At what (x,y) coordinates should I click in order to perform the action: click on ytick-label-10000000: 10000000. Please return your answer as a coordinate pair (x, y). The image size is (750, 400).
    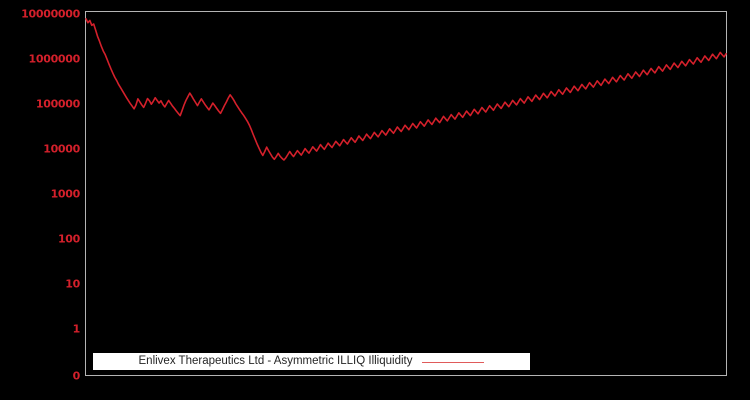
    Looking at the image, I should click on (50, 14).